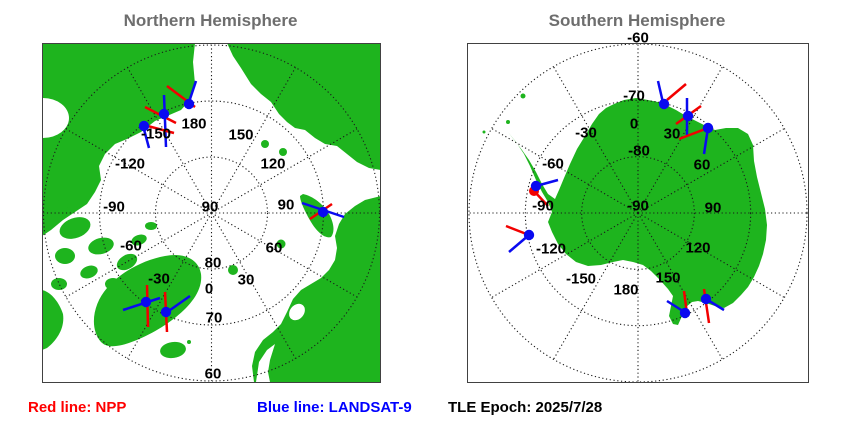 Image resolution: width=850 pixels, height=425 pixels. I want to click on legend-landsat9: Blue line: LANDSAT-9, so click(334, 407).